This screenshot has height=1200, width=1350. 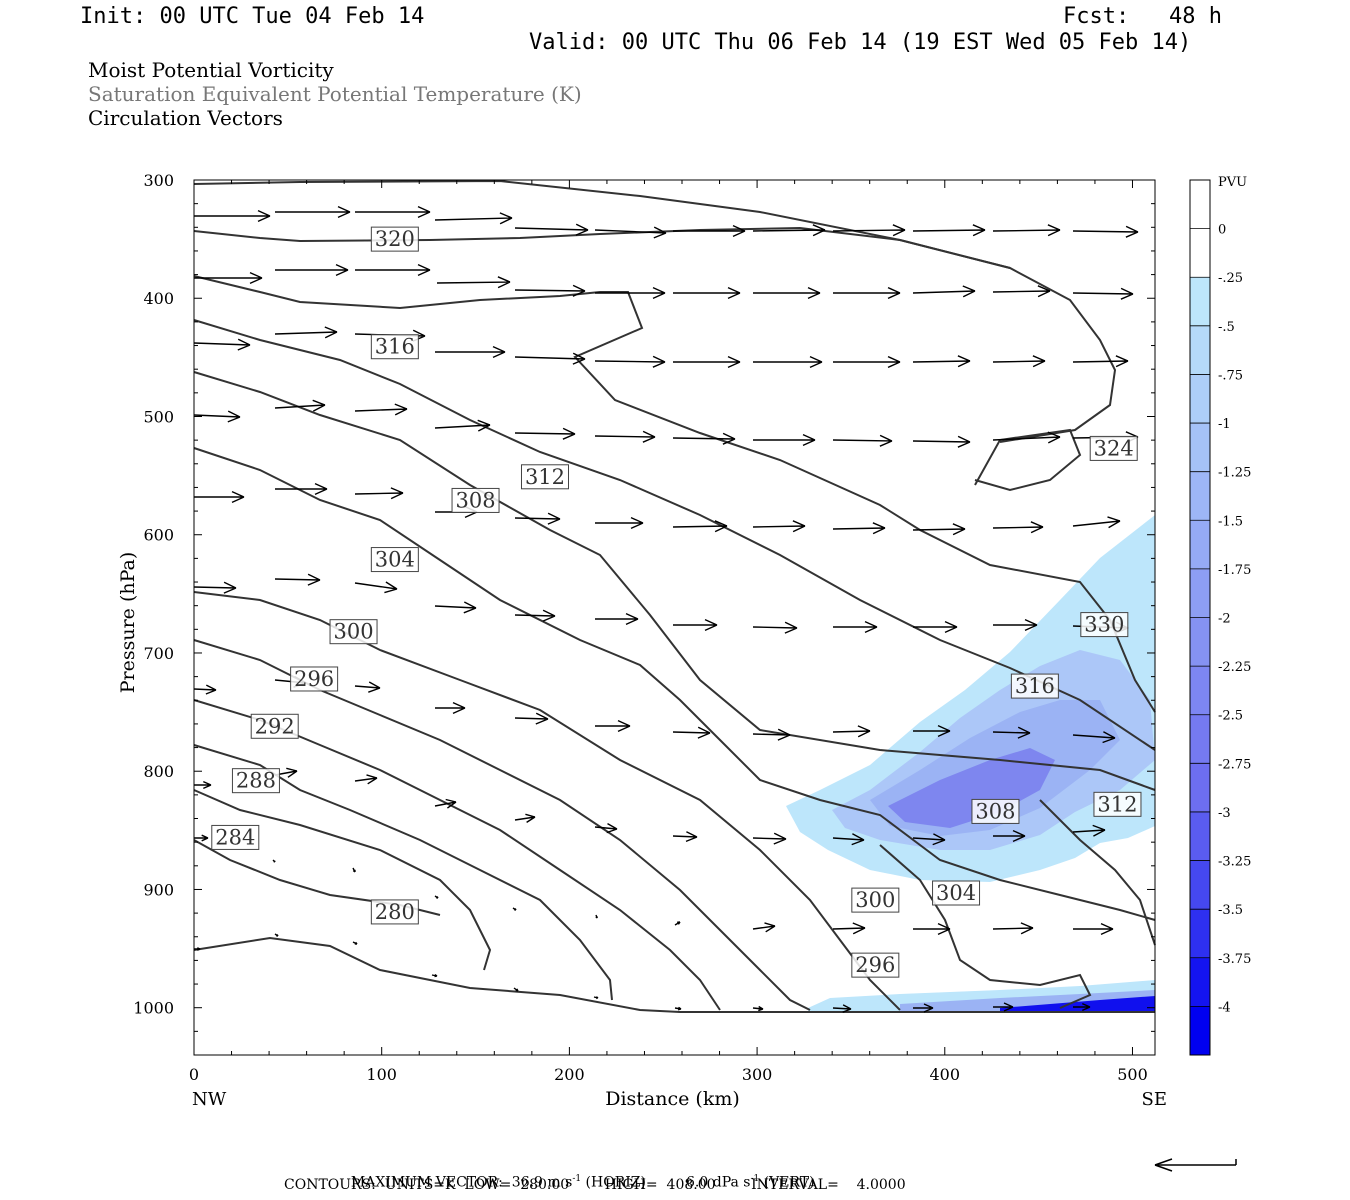 I want to click on contour-label-text: 284, so click(x=235, y=837).